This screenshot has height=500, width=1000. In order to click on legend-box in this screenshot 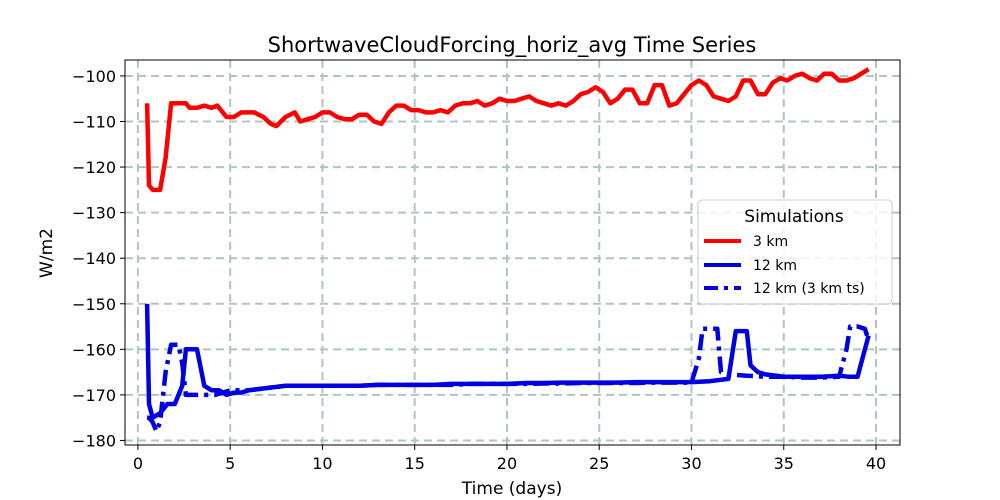, I will do `click(795, 252)`.